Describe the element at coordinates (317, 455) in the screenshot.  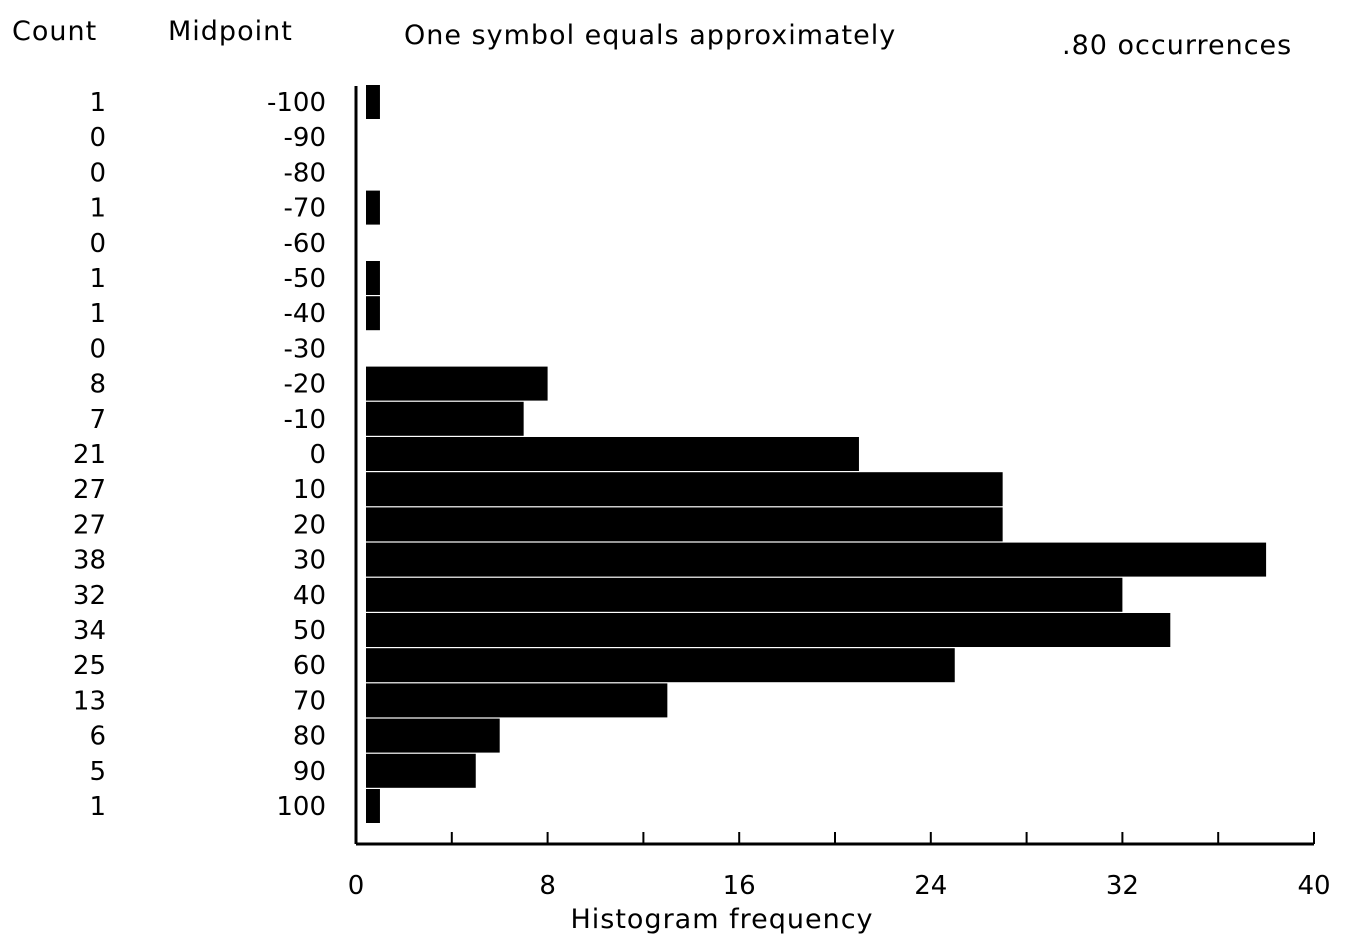
I see `midpoint-label: 0` at that location.